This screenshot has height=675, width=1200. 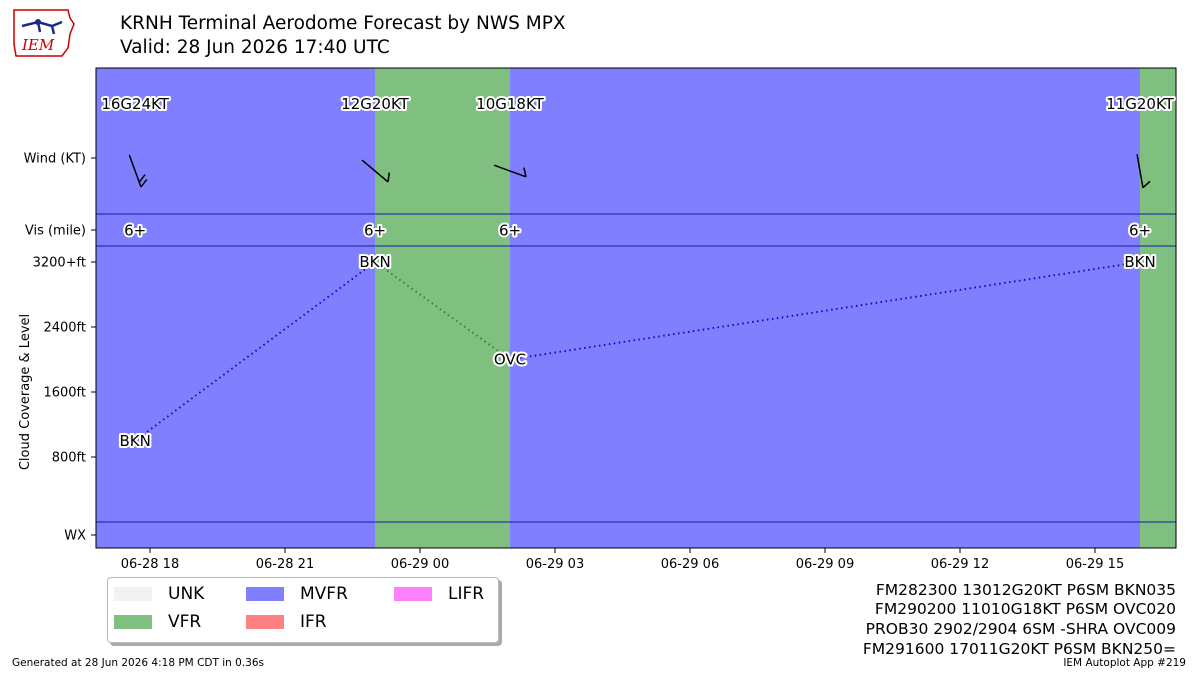 What do you see at coordinates (286, 622) in the screenshot?
I see `legend-item-ifr: IFR` at bounding box center [286, 622].